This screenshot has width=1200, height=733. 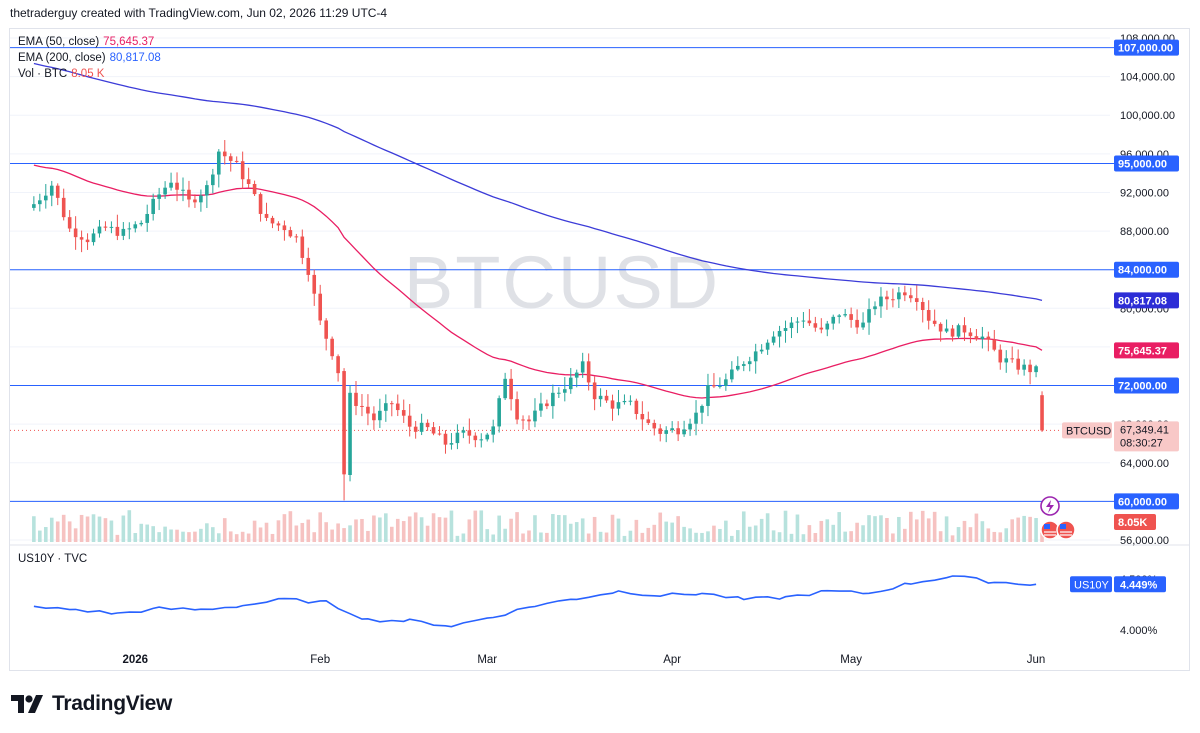 What do you see at coordinates (61, 74) in the screenshot?
I see `legend-volume: Vol · BTC 8.05 K` at bounding box center [61, 74].